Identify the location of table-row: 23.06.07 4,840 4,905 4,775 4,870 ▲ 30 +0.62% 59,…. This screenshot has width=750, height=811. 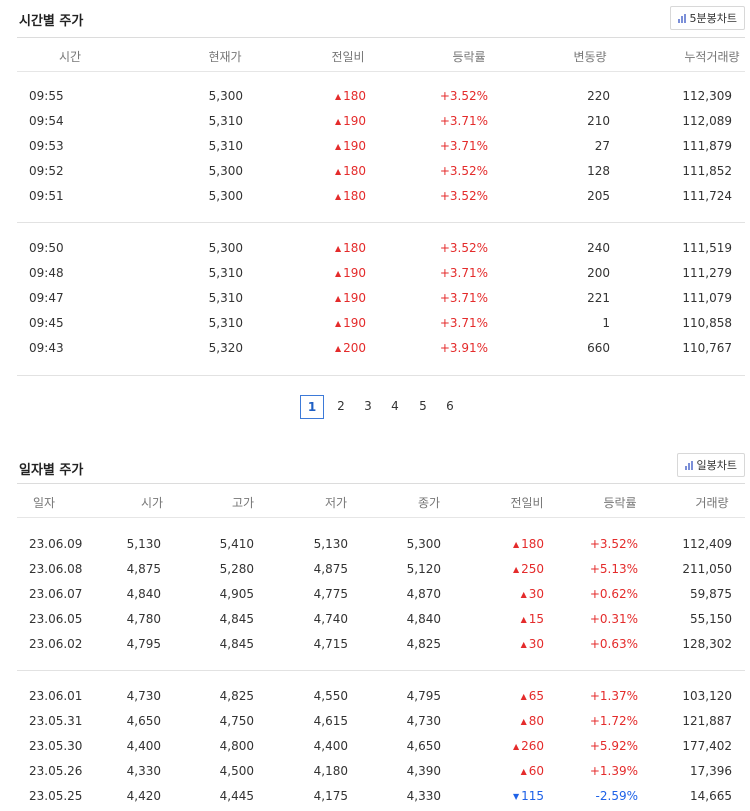
(381, 594).